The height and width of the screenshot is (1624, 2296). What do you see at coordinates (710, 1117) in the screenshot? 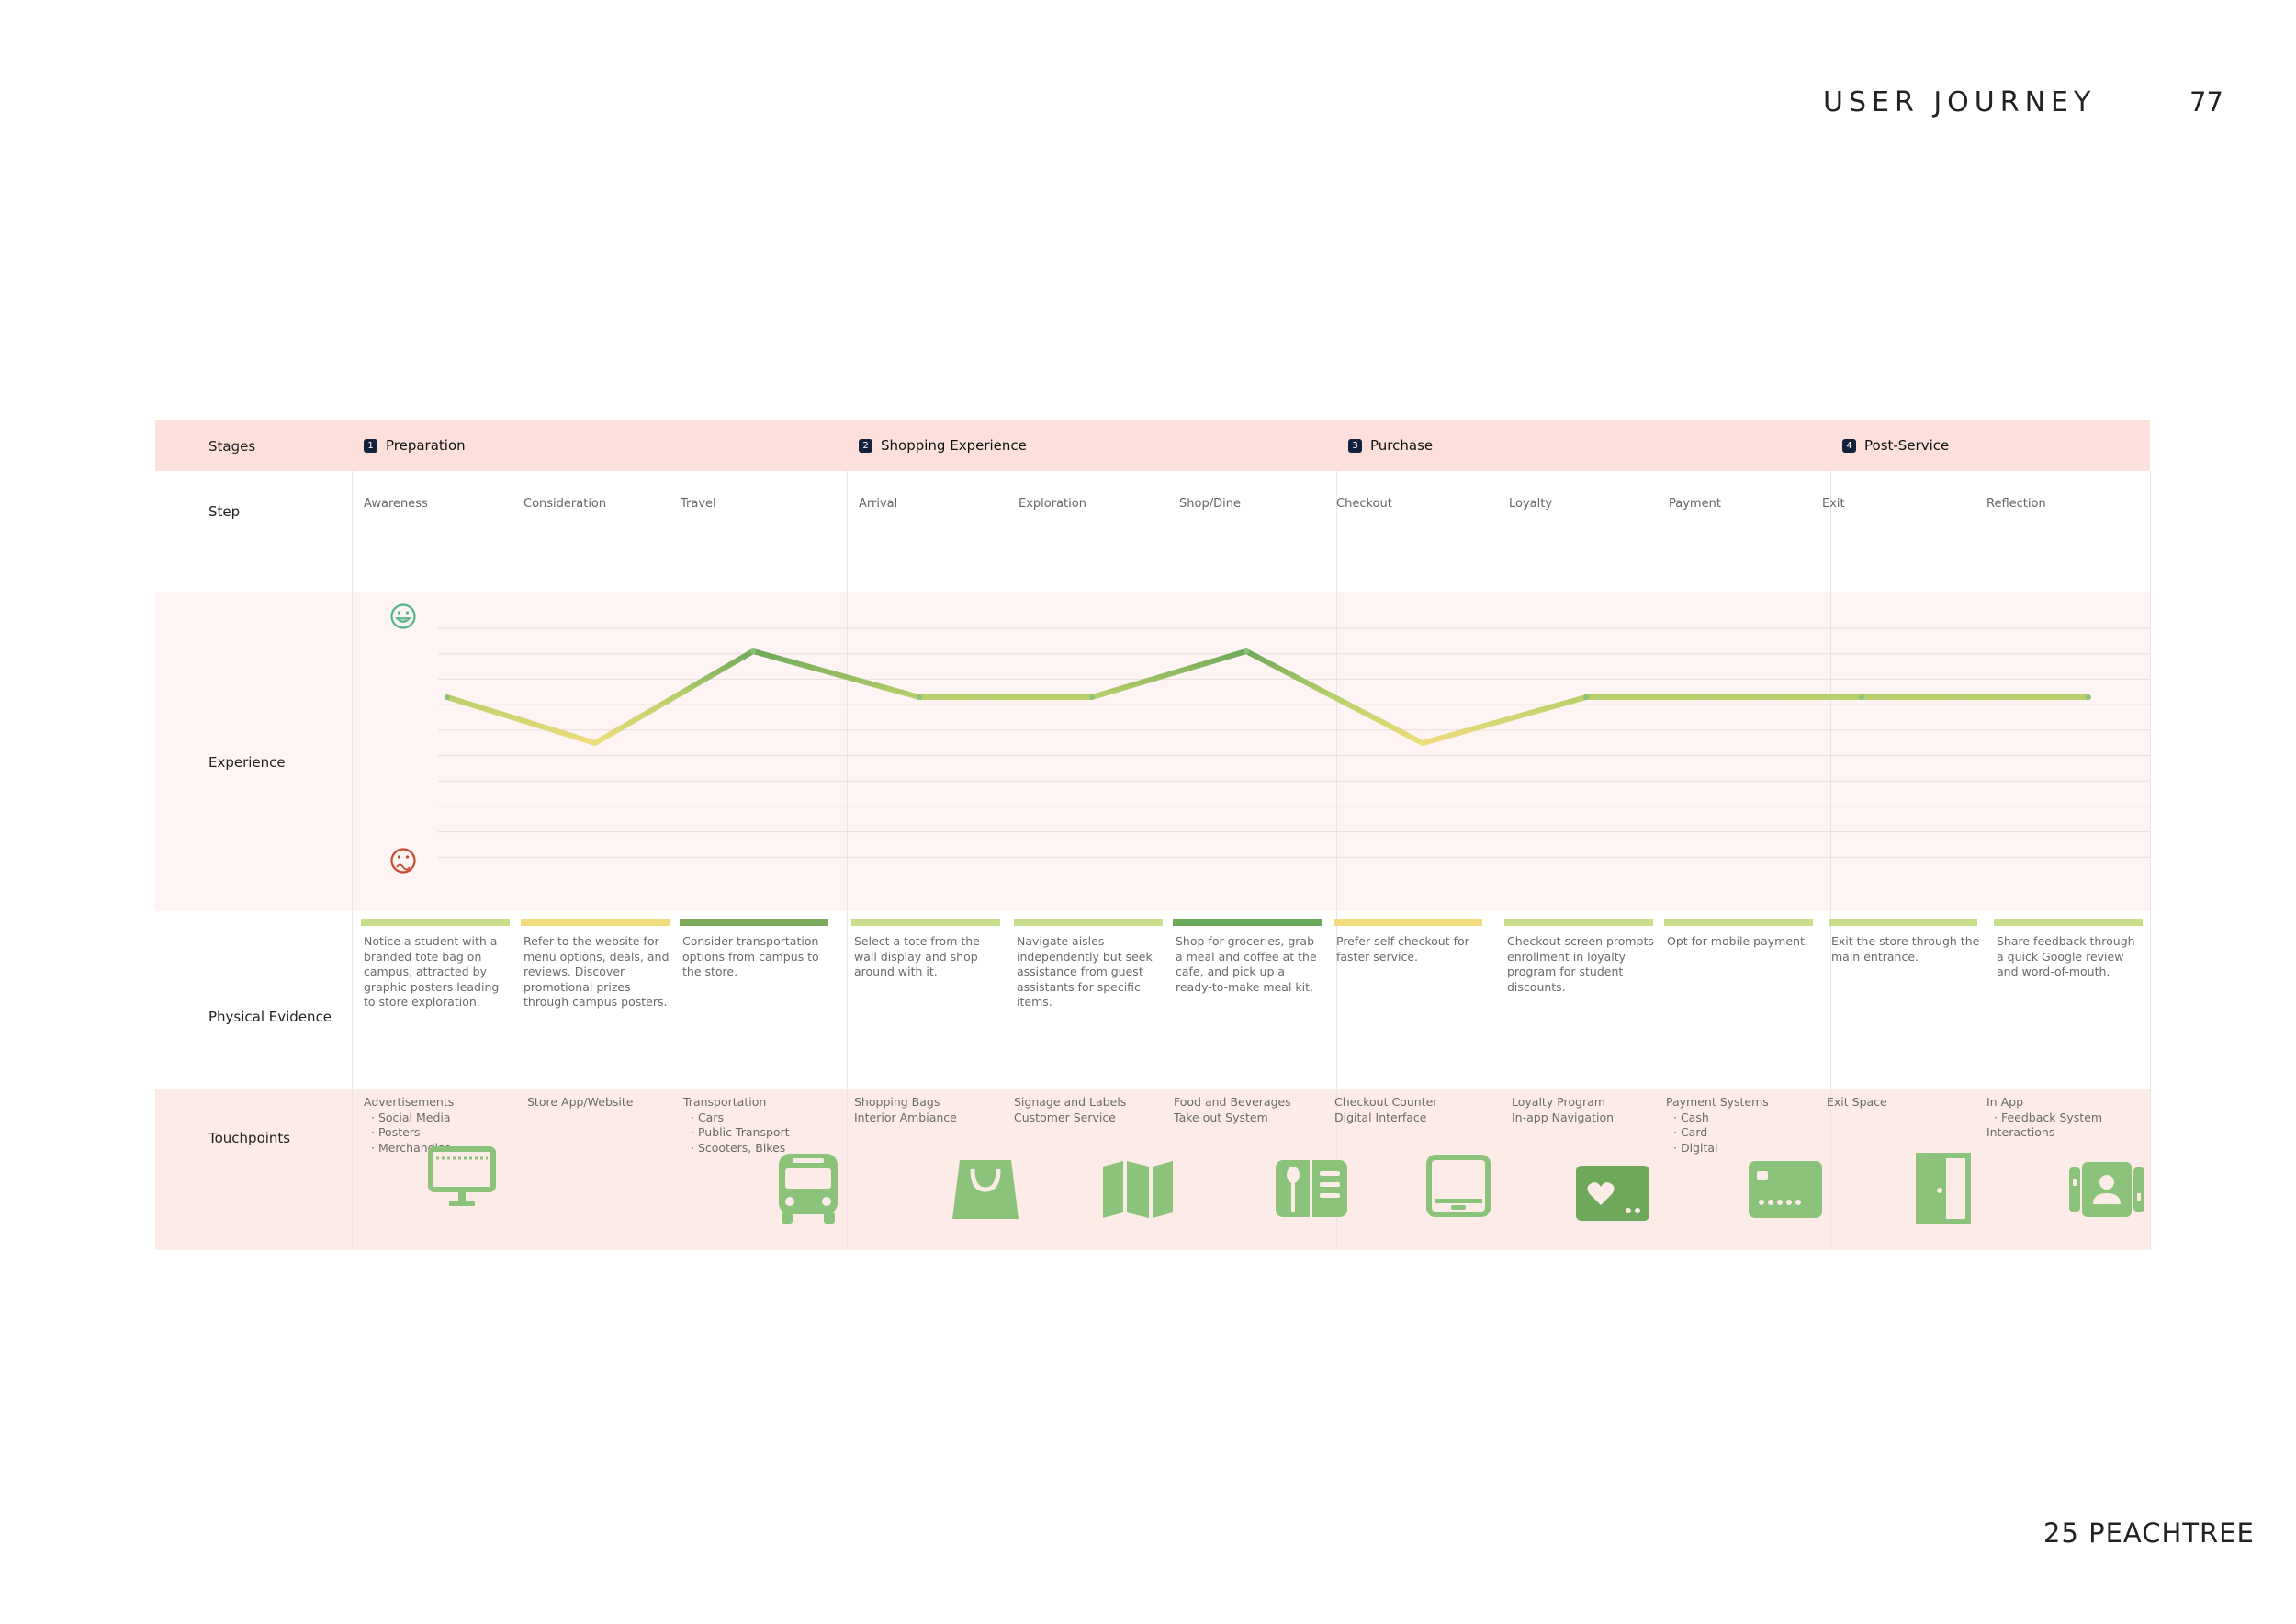
I see `touchpoint-subitem-text: Cars` at bounding box center [710, 1117].